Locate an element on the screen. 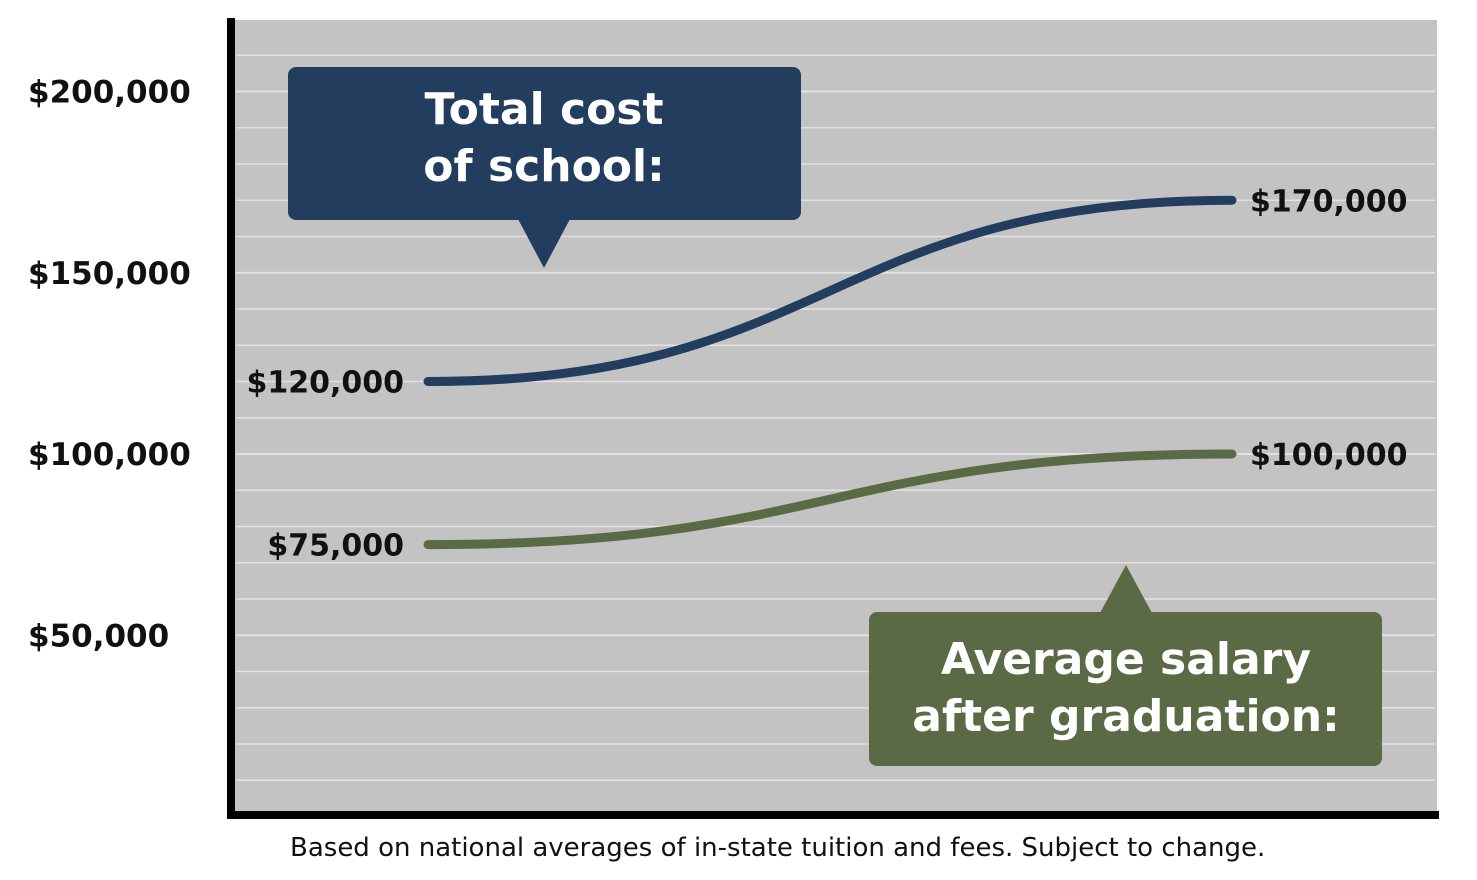 The height and width of the screenshot is (880, 1477). salary-line is located at coordinates (830, 499).